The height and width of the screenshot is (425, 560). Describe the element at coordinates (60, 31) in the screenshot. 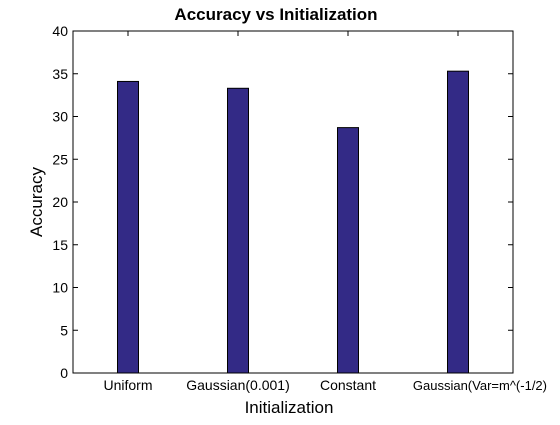

I see `y-tick-label: 40` at that location.